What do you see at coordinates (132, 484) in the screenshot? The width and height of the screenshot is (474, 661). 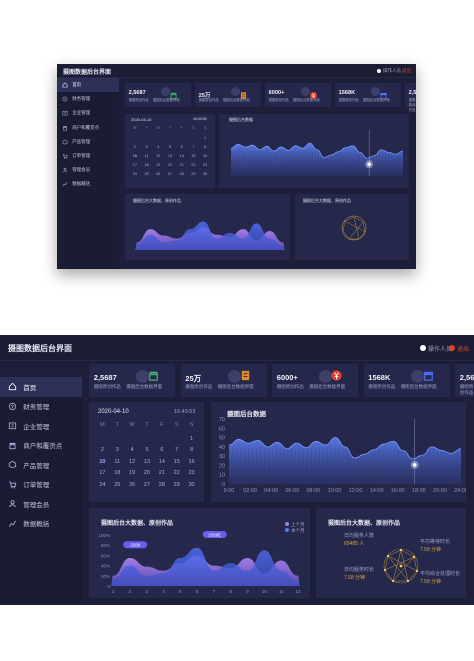 I see `calendar-day: 26` at bounding box center [132, 484].